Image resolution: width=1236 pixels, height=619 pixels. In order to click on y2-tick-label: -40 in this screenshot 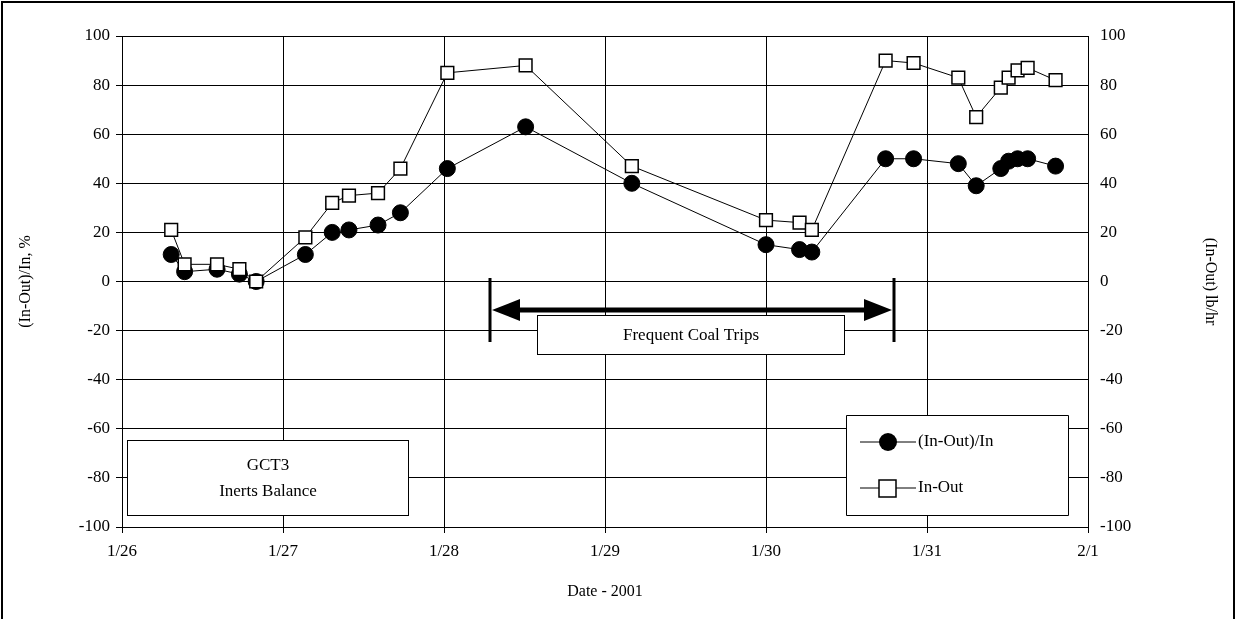, I will do `click(1111, 379)`.